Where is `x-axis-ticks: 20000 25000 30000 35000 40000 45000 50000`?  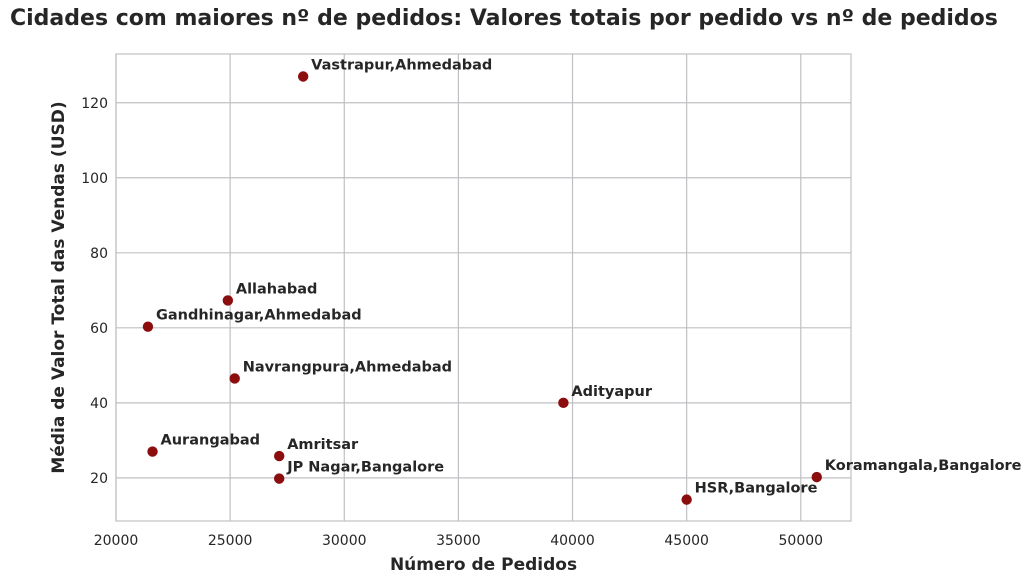
x-axis-ticks: 20000 25000 30000 35000 40000 45000 50000 is located at coordinates (458, 541).